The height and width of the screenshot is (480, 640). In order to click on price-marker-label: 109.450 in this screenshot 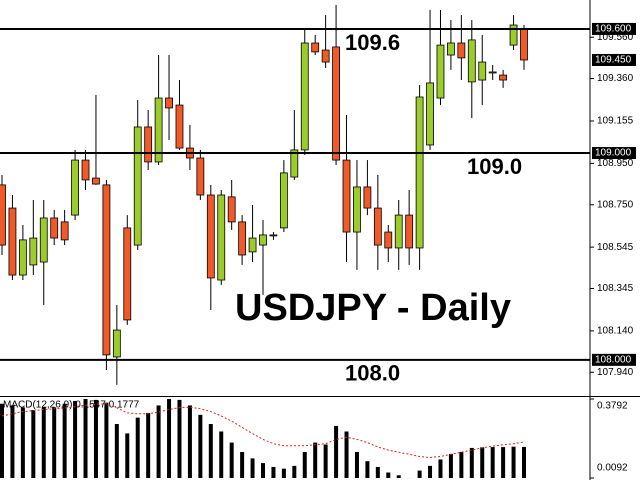, I will do `click(613, 60)`.